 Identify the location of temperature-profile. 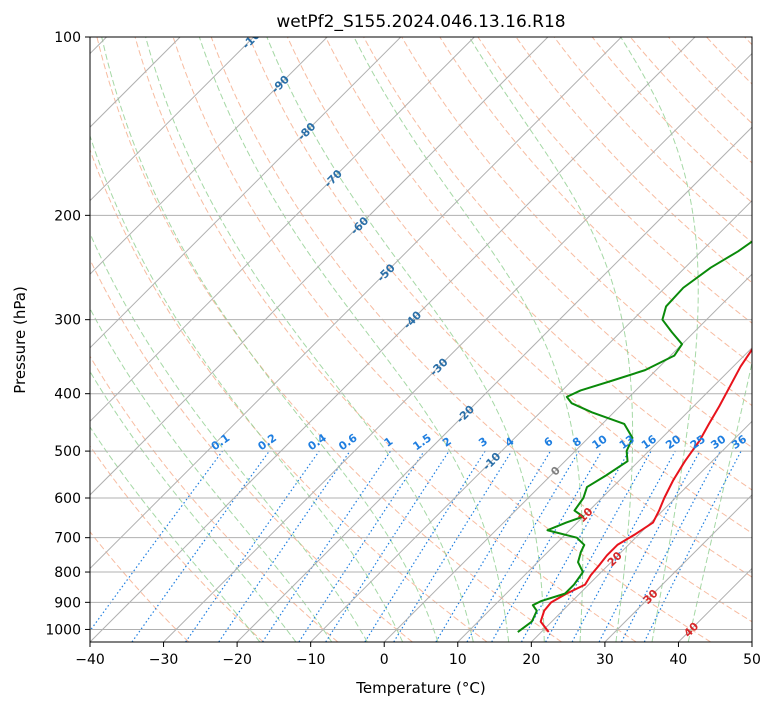
(645, 490).